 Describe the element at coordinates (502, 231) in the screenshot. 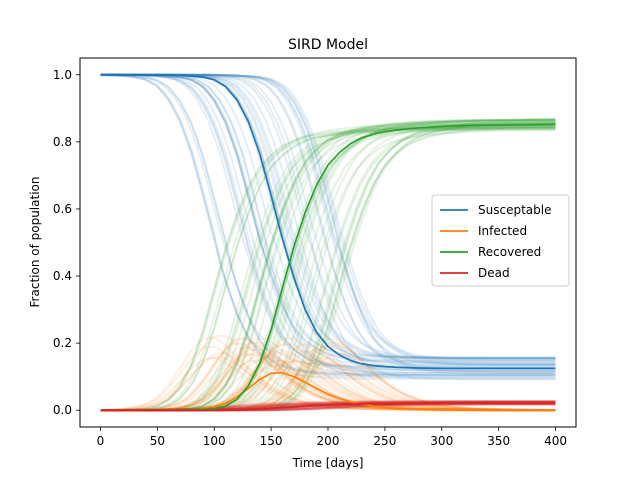

I see `legend-label: Infected` at that location.